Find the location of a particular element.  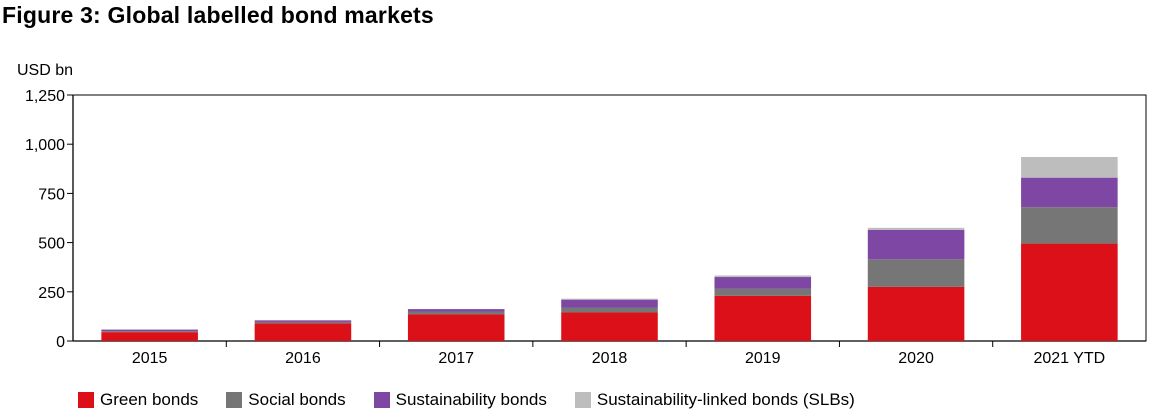

x-tick-label: 2016 is located at coordinates (303, 358).